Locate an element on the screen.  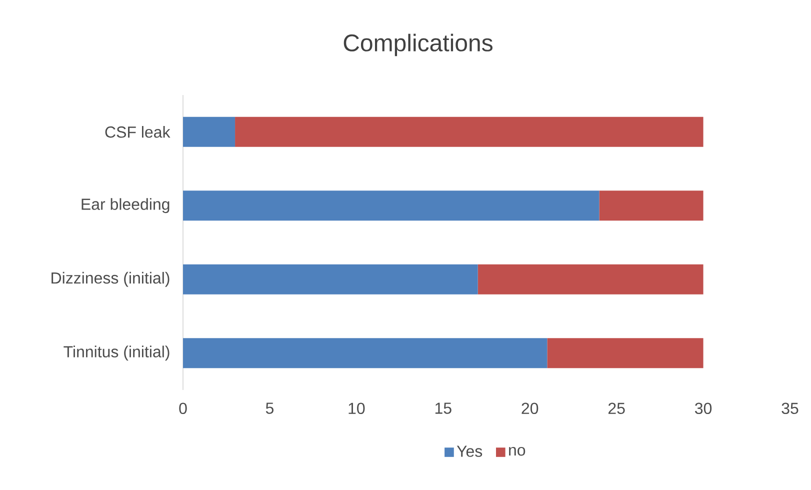
chart-title: Complications is located at coordinates (418, 45).